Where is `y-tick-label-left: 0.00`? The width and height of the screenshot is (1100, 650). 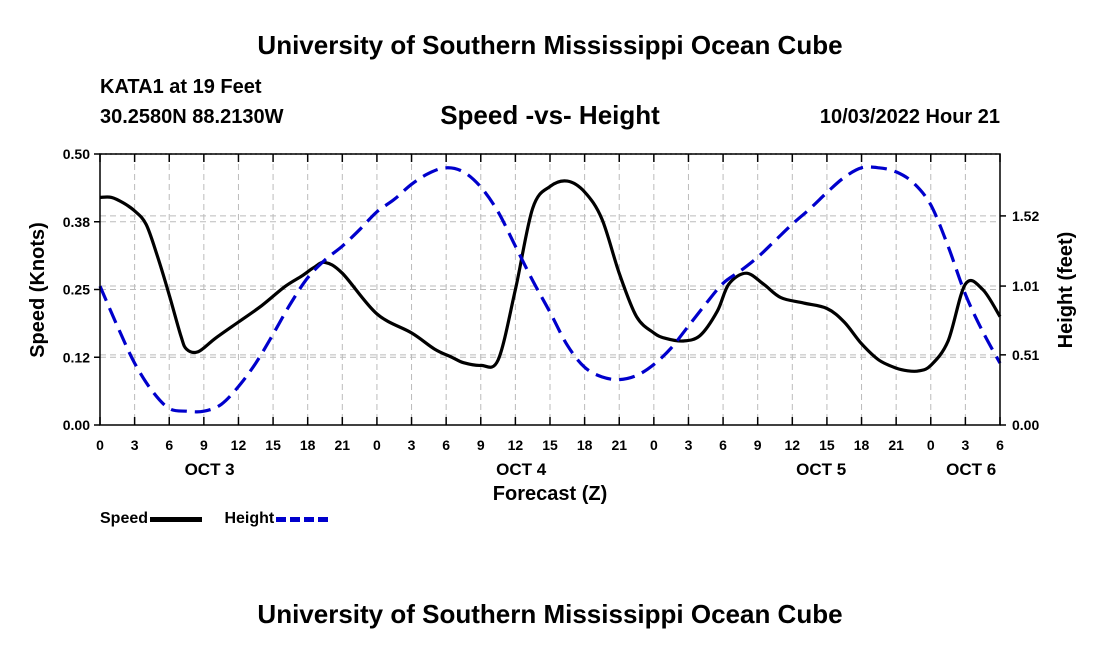 y-tick-label-left: 0.00 is located at coordinates (76, 425).